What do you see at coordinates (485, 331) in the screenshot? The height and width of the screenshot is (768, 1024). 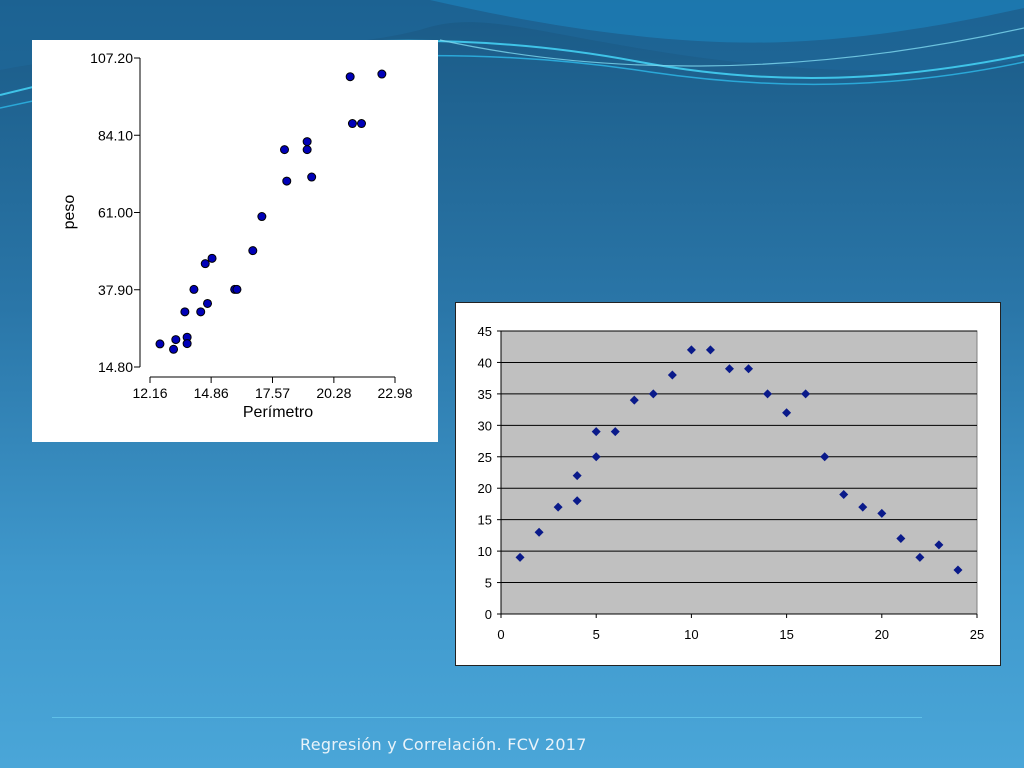 I see `chart2-y-tick-label: 45` at bounding box center [485, 331].